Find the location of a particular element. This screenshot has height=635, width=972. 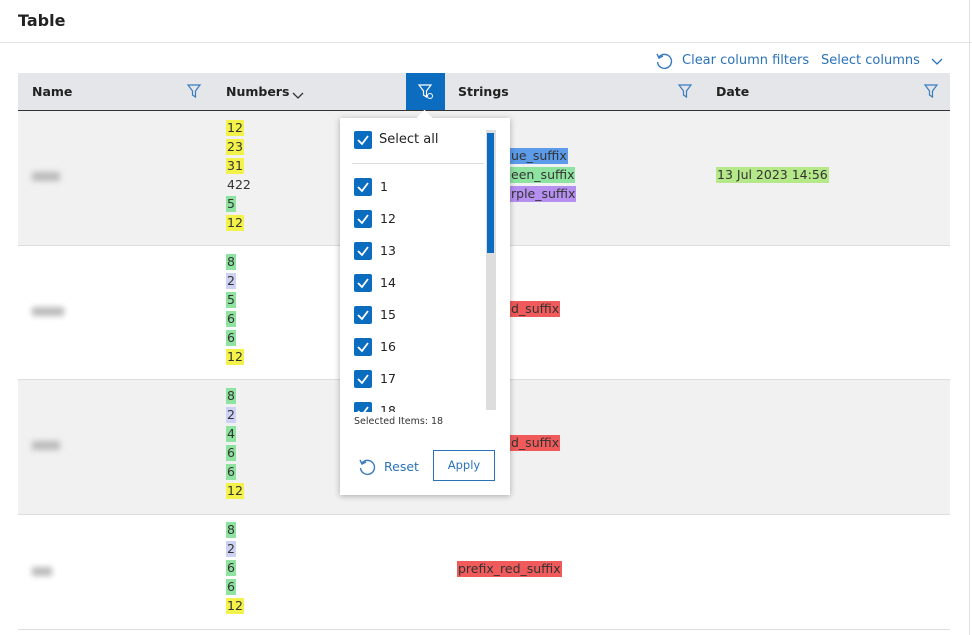

reset-icon is located at coordinates (367, 467).